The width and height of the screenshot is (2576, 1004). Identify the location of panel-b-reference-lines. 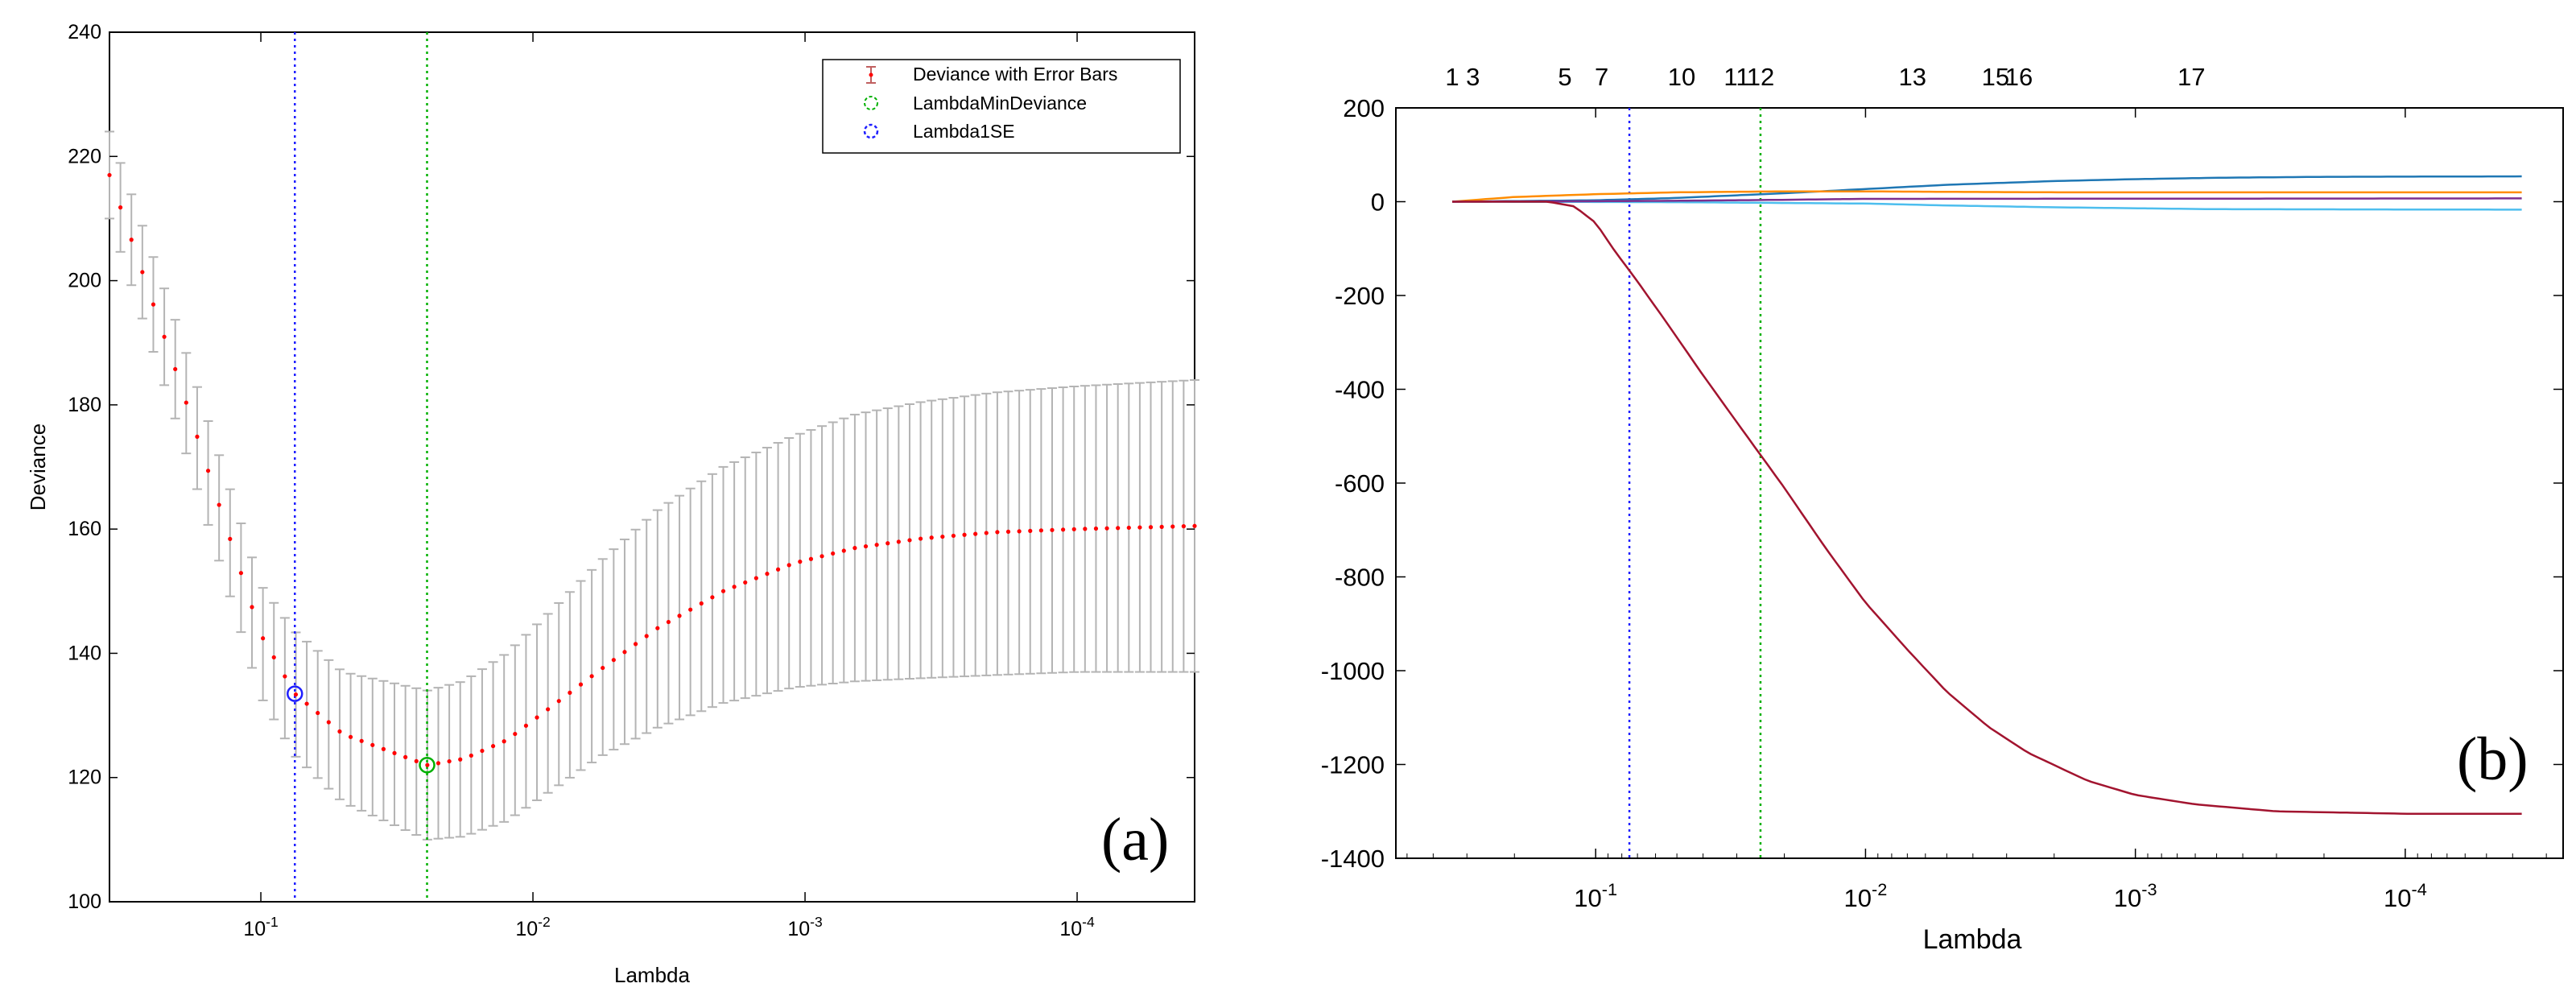
(1695, 483).